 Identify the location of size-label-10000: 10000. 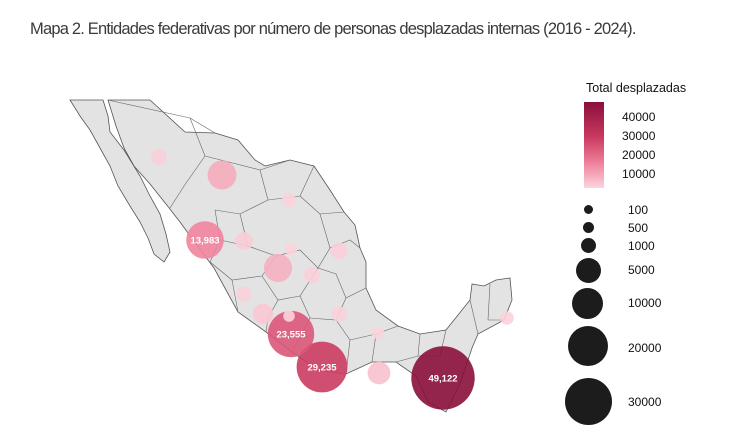
(645, 303).